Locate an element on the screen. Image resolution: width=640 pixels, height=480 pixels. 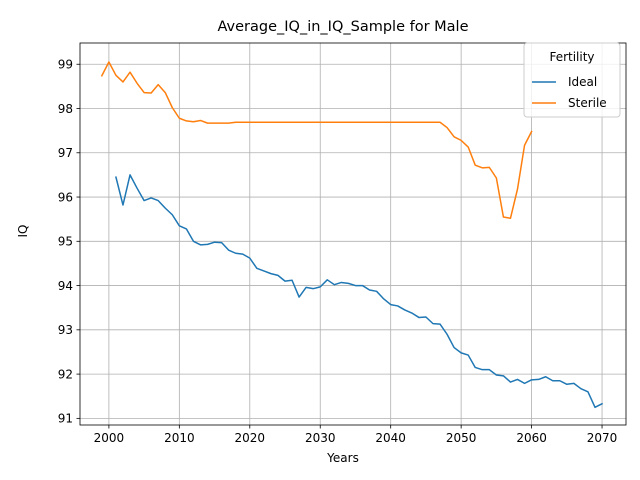
y-axis-label: IQ is located at coordinates (23, 231).